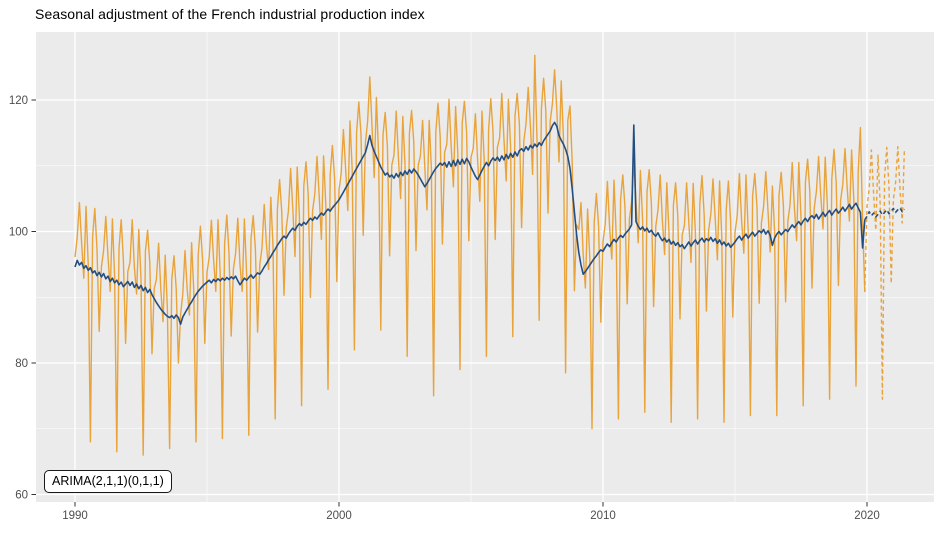 This screenshot has height=537, width=940. What do you see at coordinates (108, 481) in the screenshot?
I see `arima-model-label: ARIMA(2,1,1)(0,1,1)` at bounding box center [108, 481].